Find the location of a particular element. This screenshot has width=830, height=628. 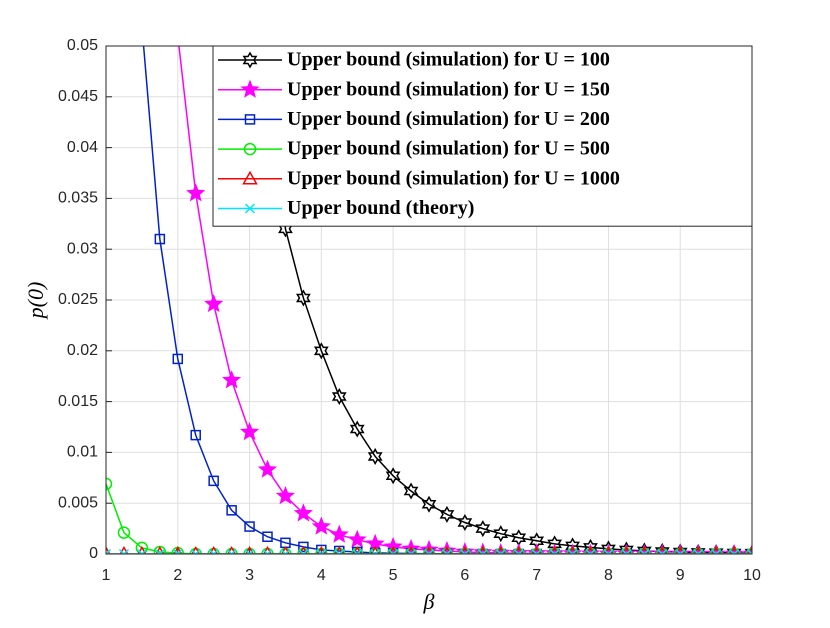

legend-label: Upper bound (simulation) for U = 500 is located at coordinates (448, 149).